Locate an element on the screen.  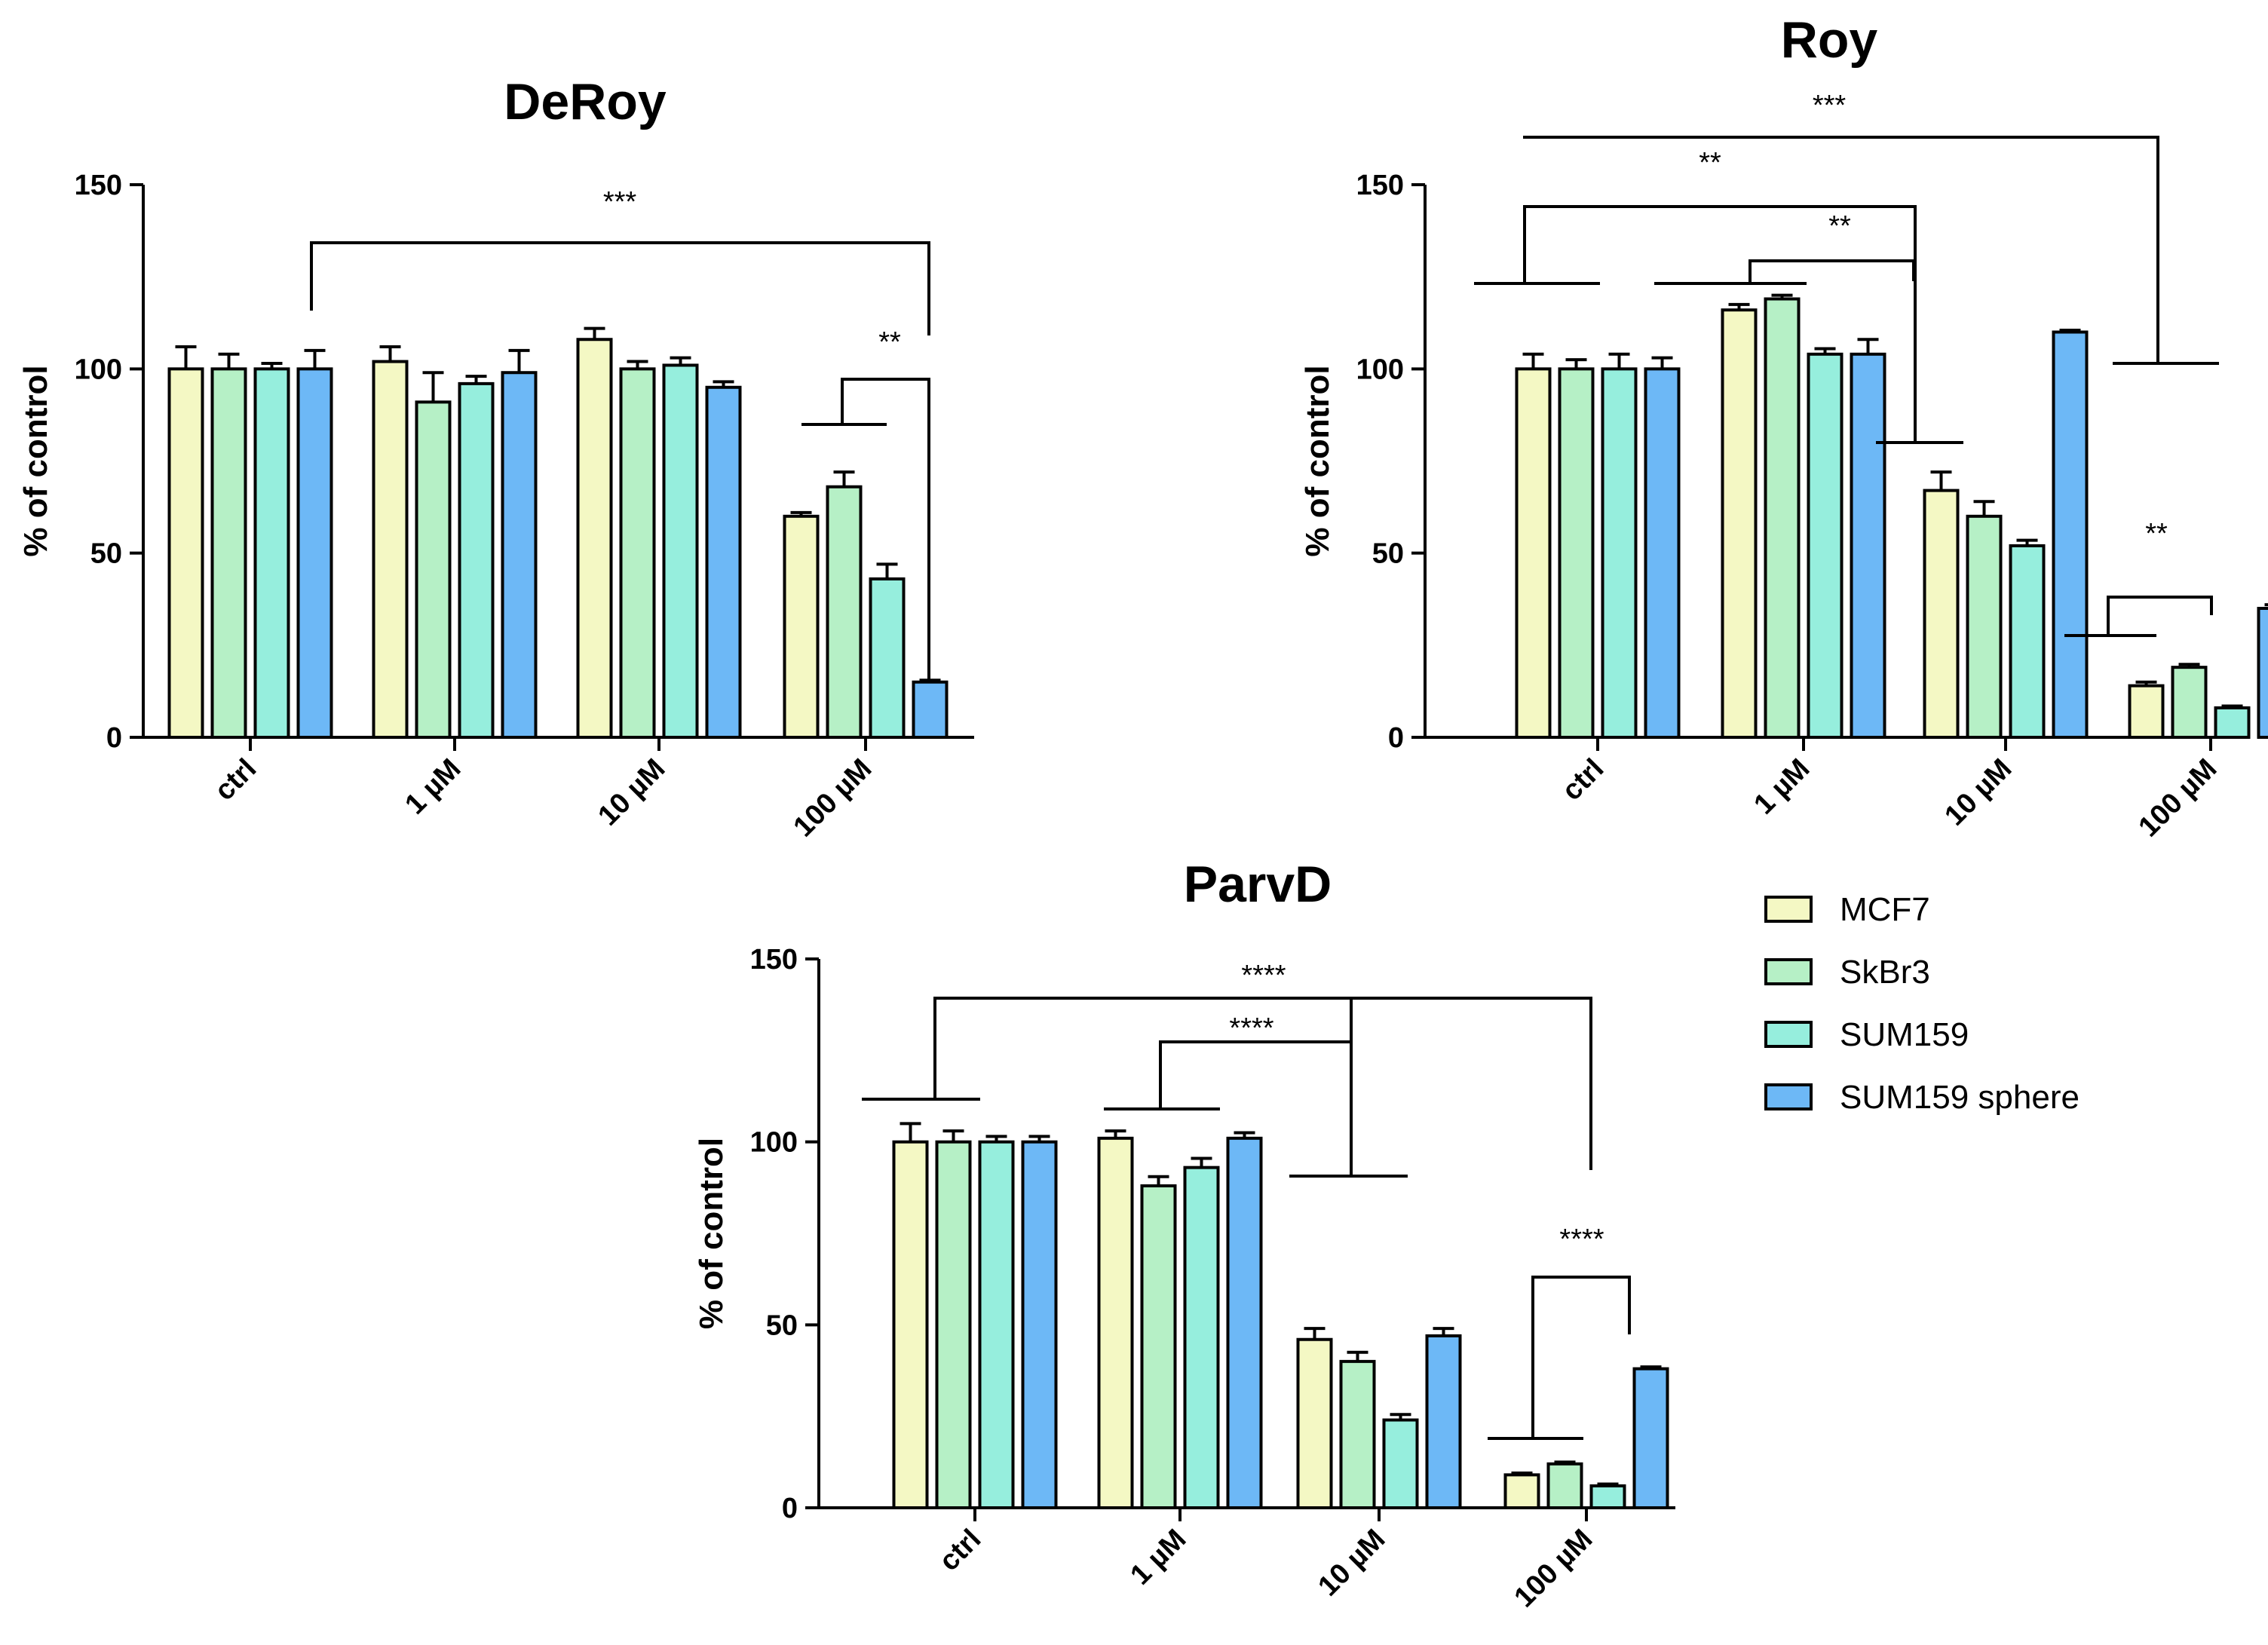
chart-title: ParvD is located at coordinates (1258, 884).